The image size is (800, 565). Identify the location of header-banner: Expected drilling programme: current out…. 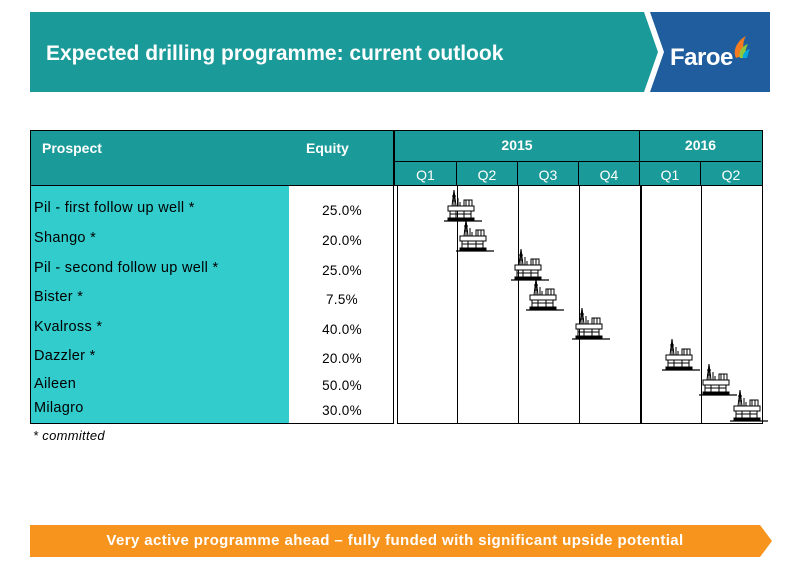
(400, 52).